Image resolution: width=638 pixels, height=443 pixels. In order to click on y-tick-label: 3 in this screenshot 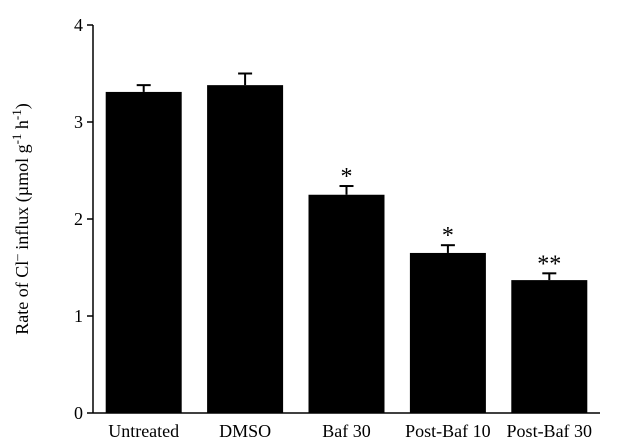, I will do `click(78, 122)`.